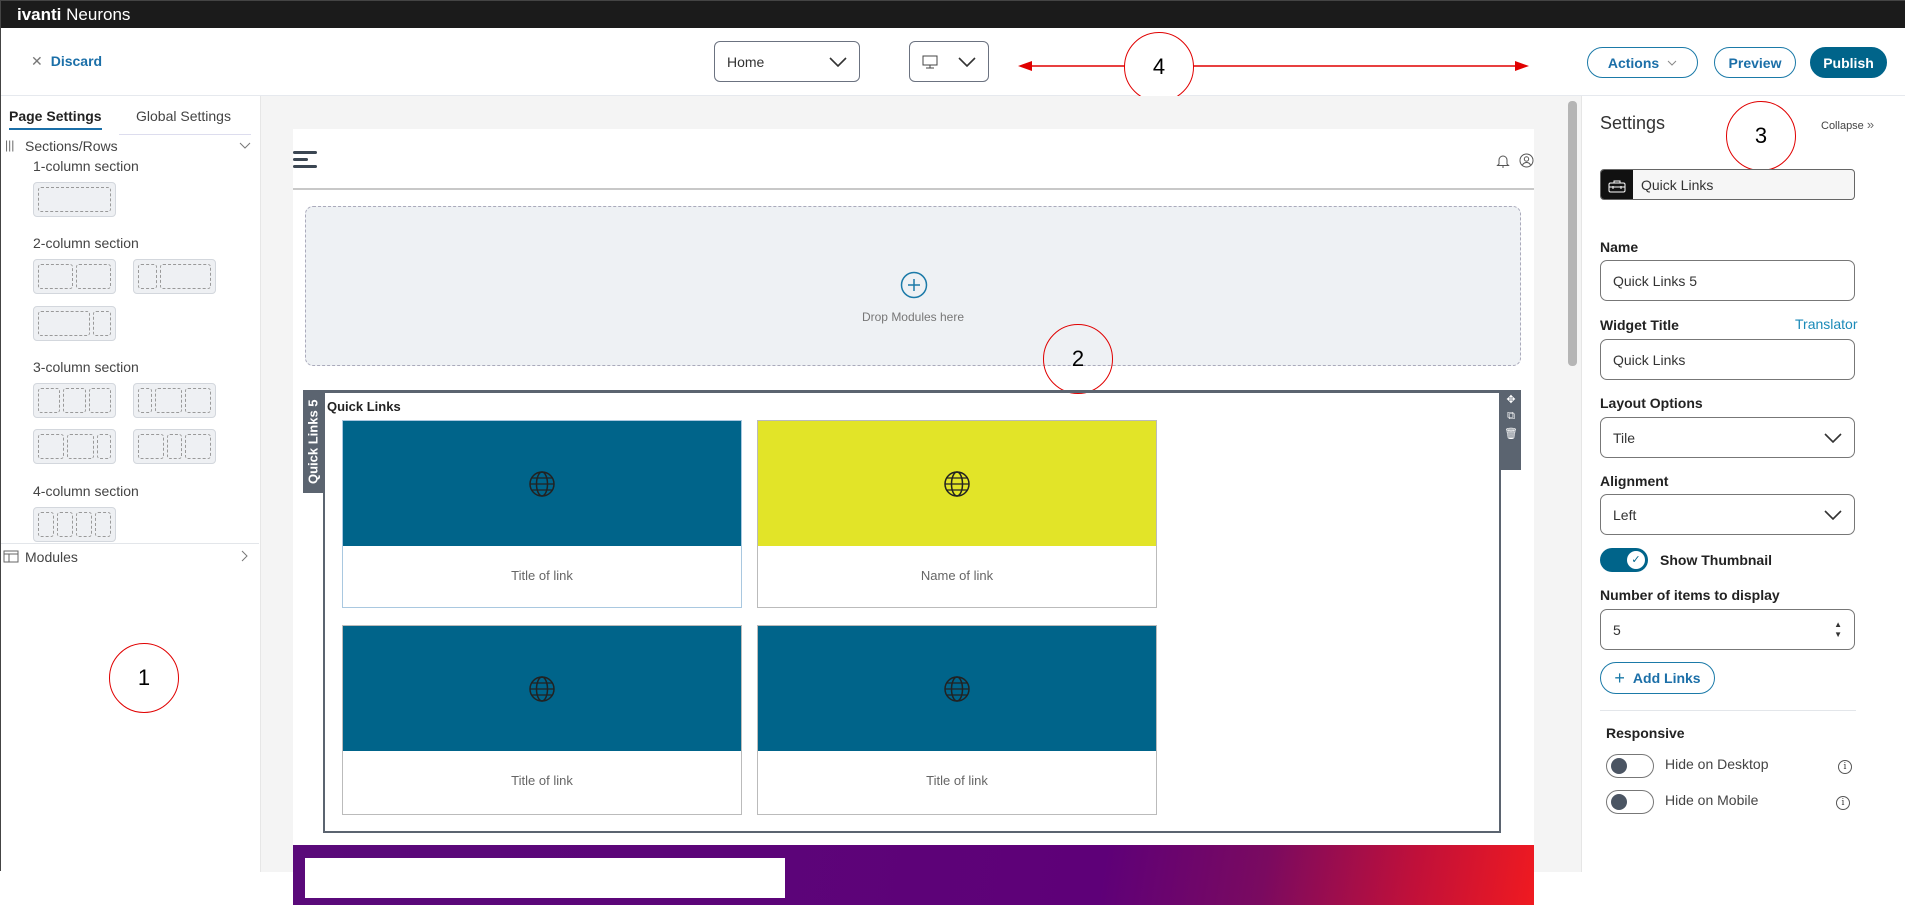 This screenshot has height=905, width=1905. I want to click on banner-search-box, so click(545, 878).